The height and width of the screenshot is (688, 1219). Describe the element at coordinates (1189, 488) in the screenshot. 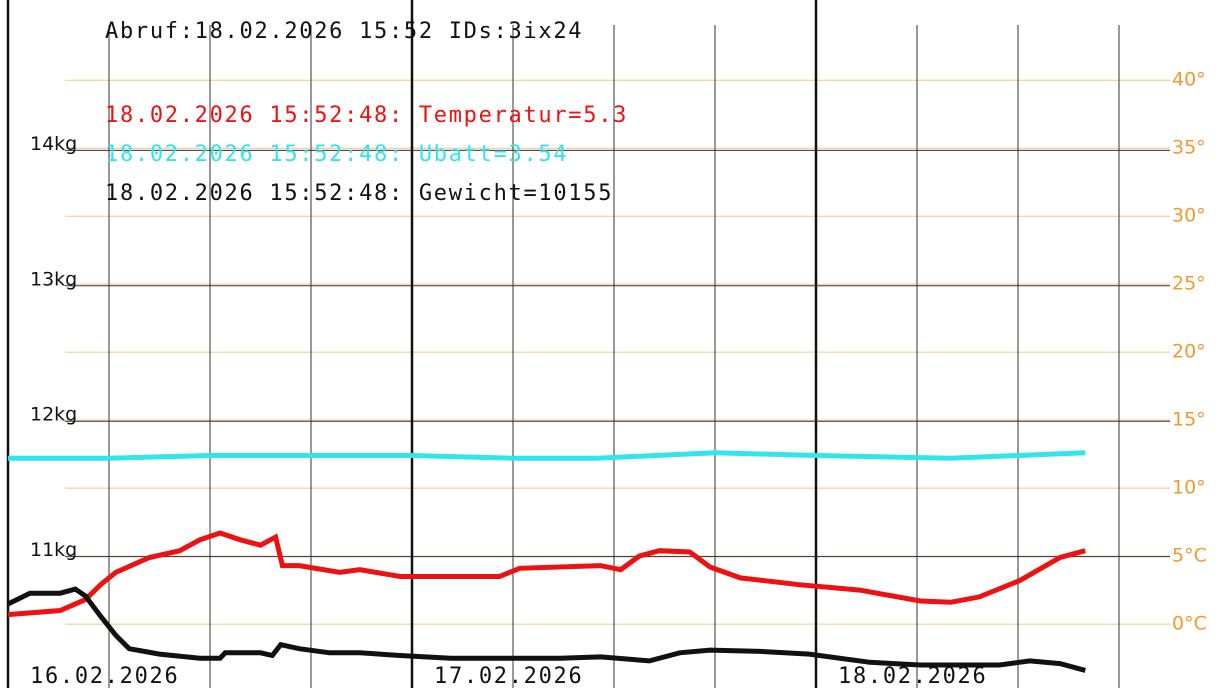

I see `y2-tick-label: 10°` at that location.